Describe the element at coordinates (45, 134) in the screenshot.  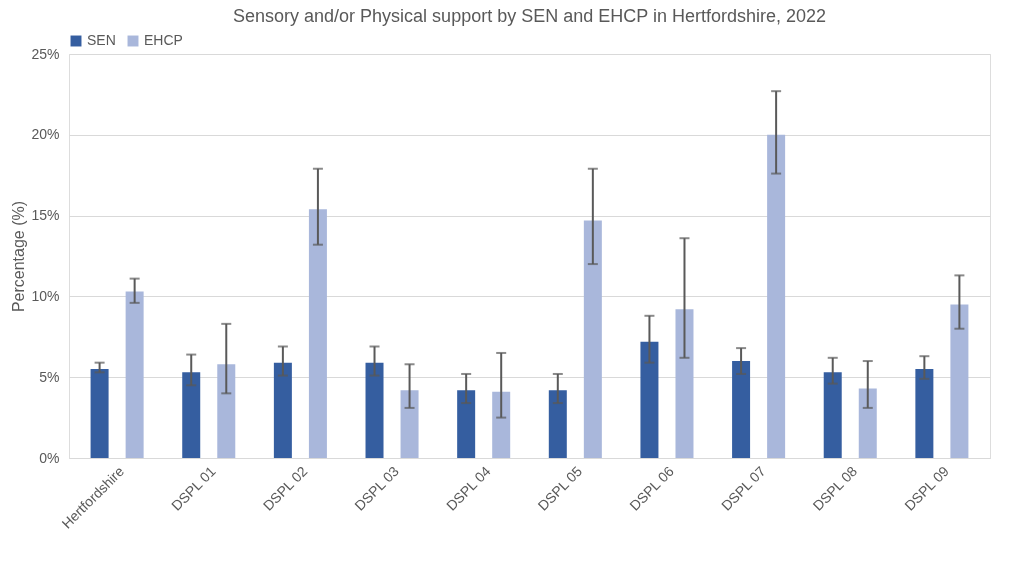
I see `y-tick-label: 20%` at that location.